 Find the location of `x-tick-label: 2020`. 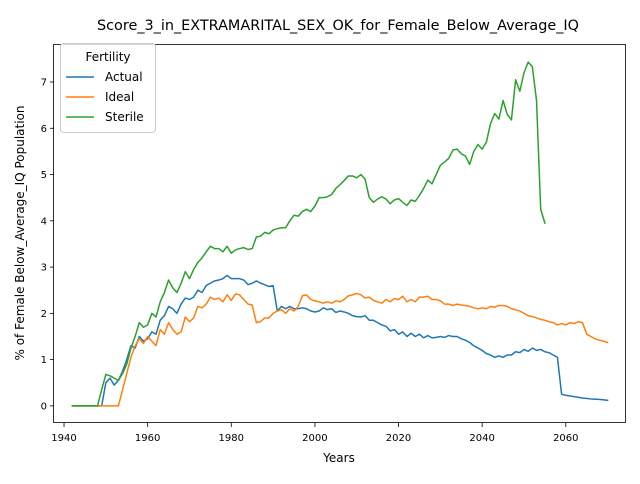

x-tick-label: 2020 is located at coordinates (398, 438).